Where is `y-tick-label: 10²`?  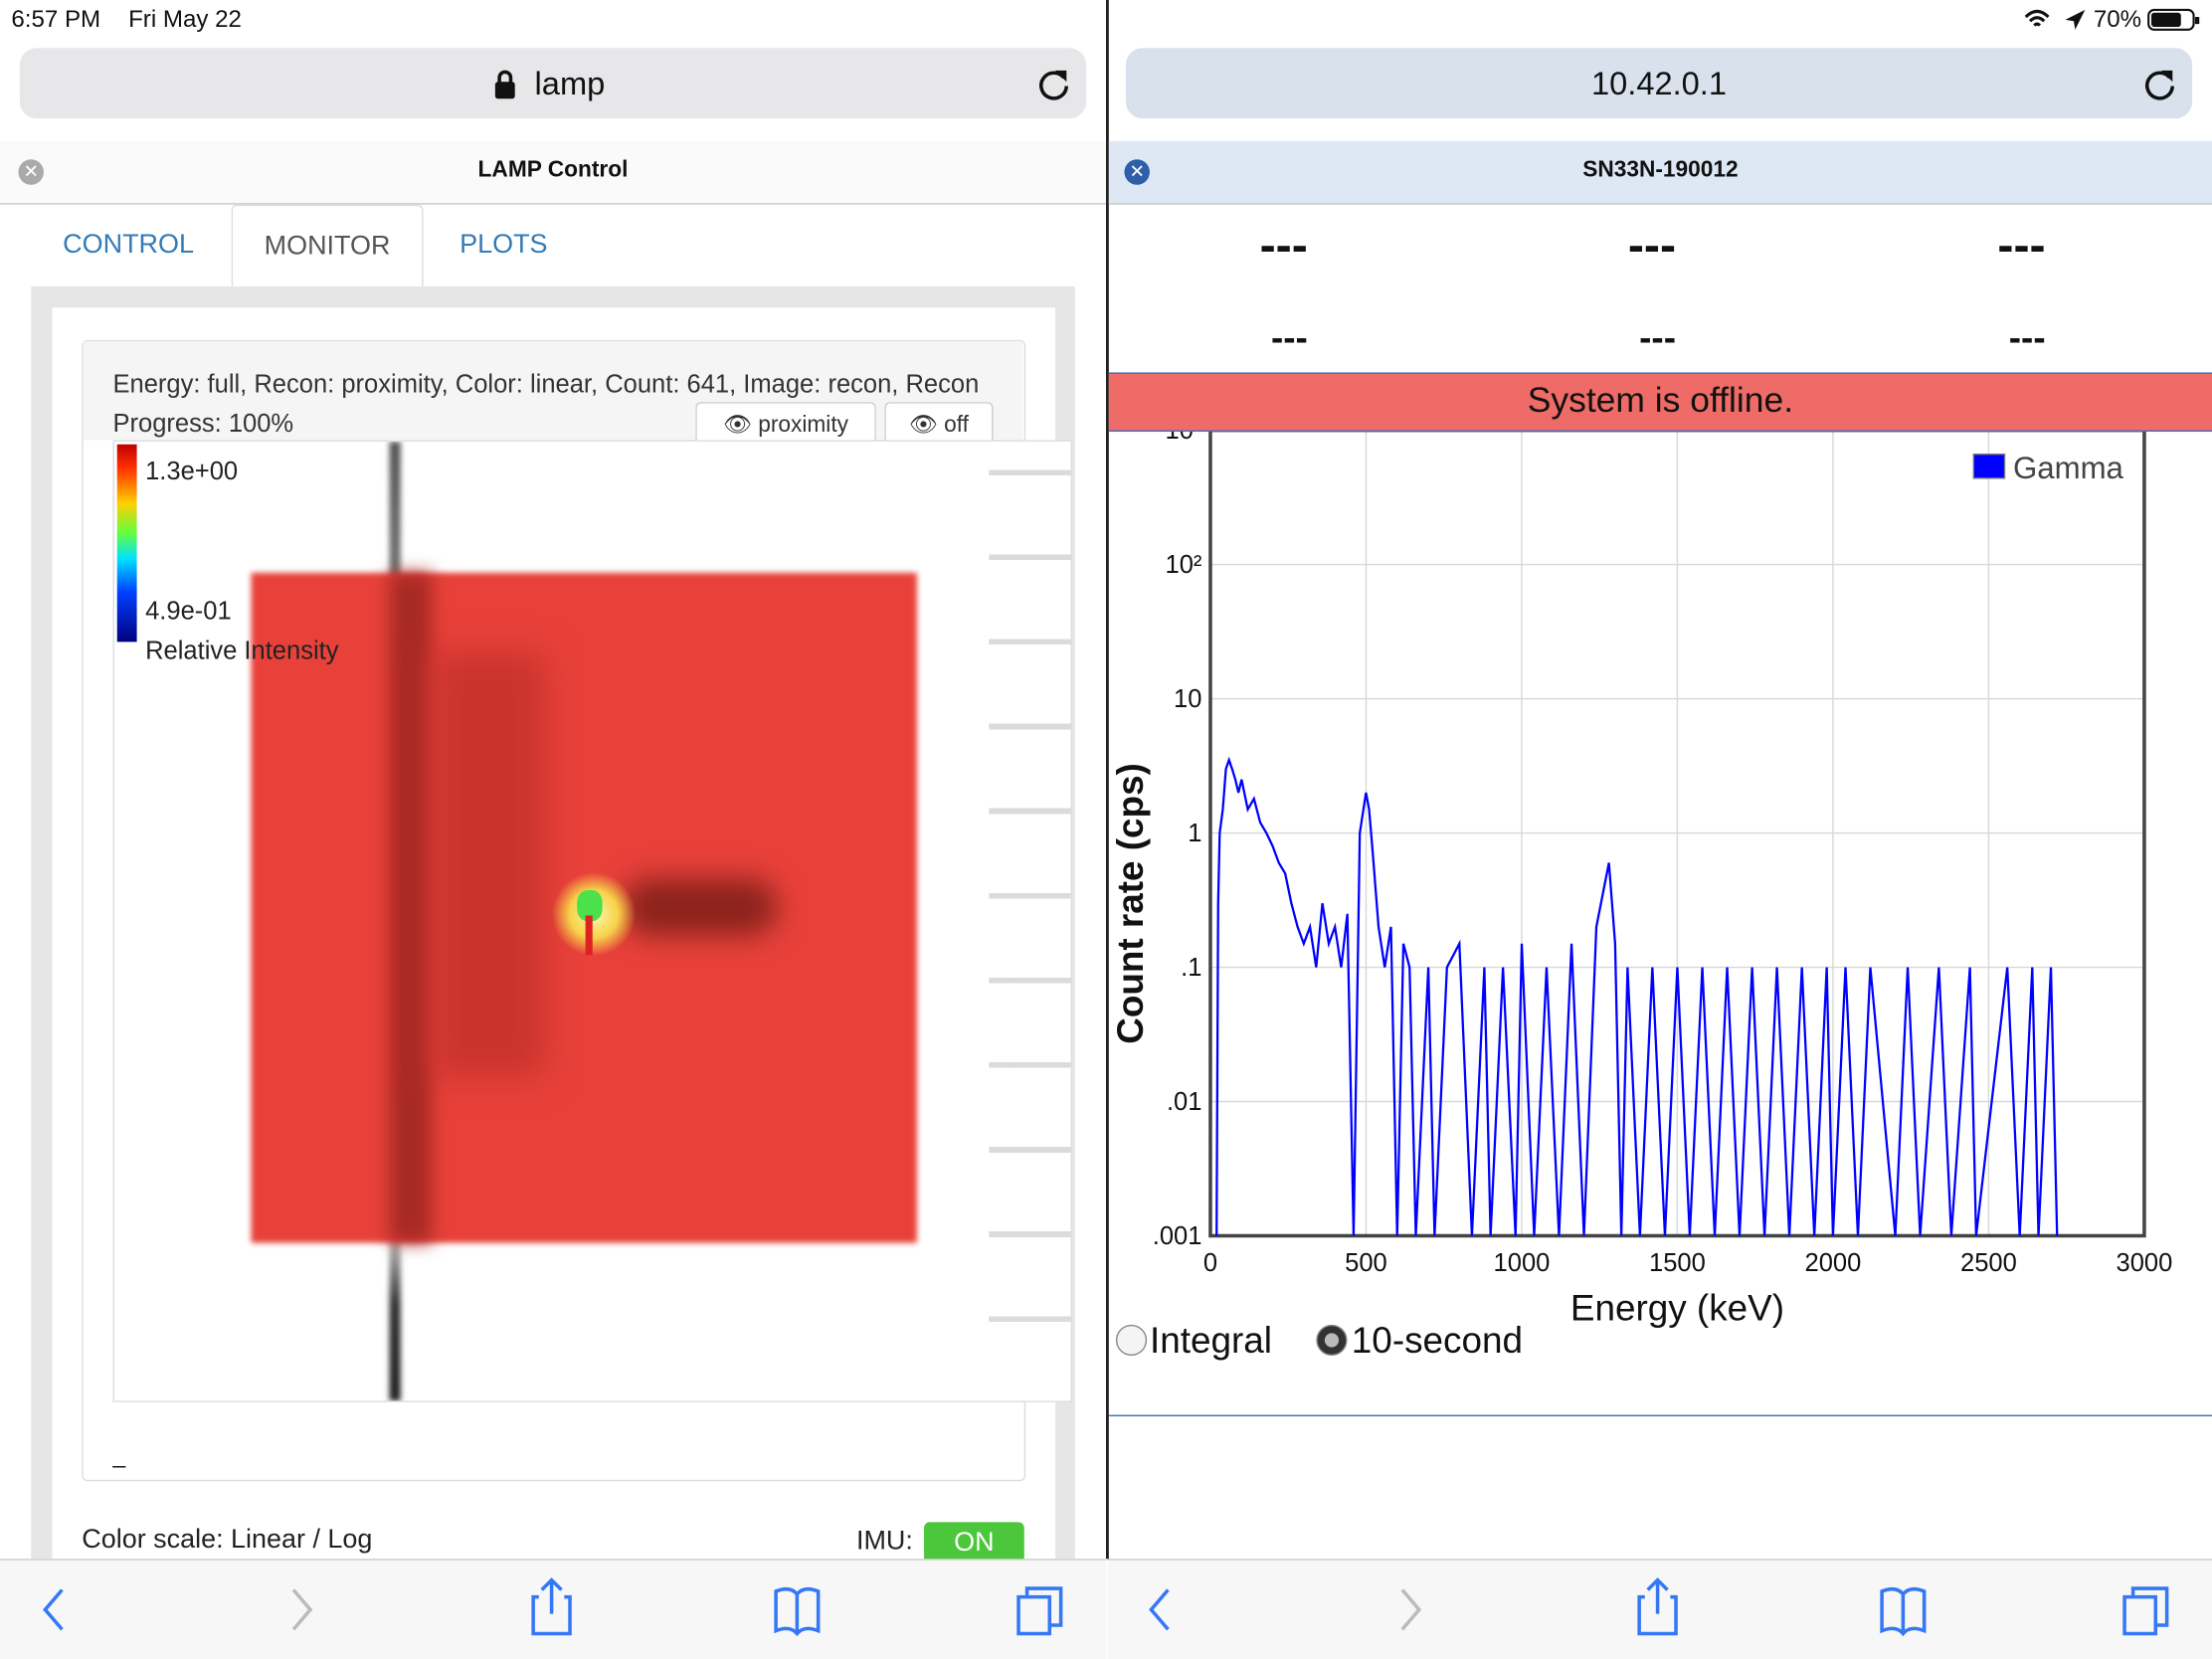
y-tick-label: 10² is located at coordinates (1184, 565).